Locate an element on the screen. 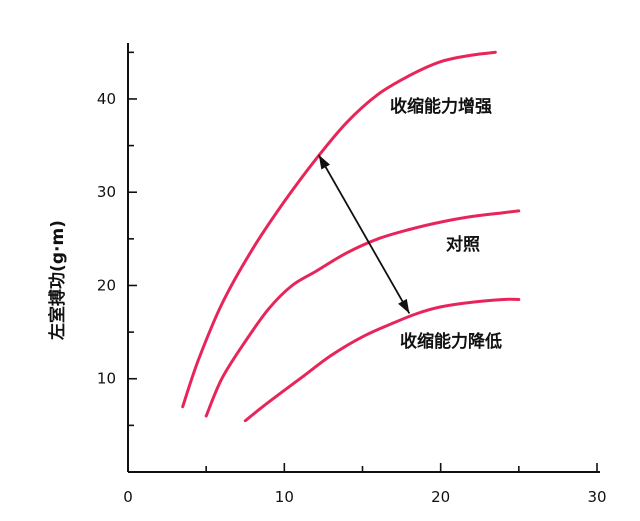 The height and width of the screenshot is (521, 640). x-tick-label: 20 is located at coordinates (440, 497).